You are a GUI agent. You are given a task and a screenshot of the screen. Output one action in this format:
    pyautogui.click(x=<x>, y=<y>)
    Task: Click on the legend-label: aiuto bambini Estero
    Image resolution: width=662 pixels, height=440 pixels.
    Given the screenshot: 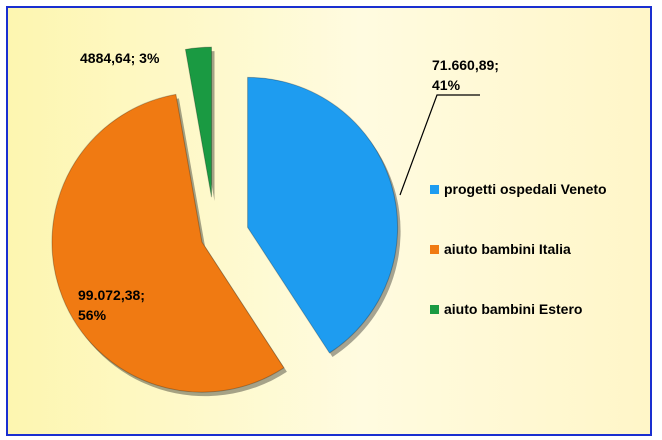 What is the action you would take?
    pyautogui.click(x=513, y=309)
    